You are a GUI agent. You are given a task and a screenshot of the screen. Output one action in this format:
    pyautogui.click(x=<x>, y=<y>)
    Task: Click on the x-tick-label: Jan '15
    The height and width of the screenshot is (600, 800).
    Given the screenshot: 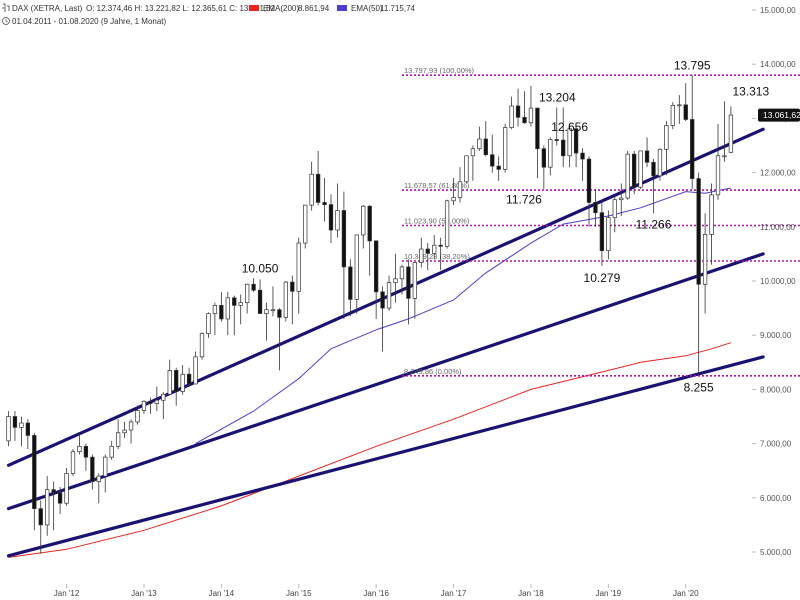 What is the action you would take?
    pyautogui.click(x=299, y=593)
    